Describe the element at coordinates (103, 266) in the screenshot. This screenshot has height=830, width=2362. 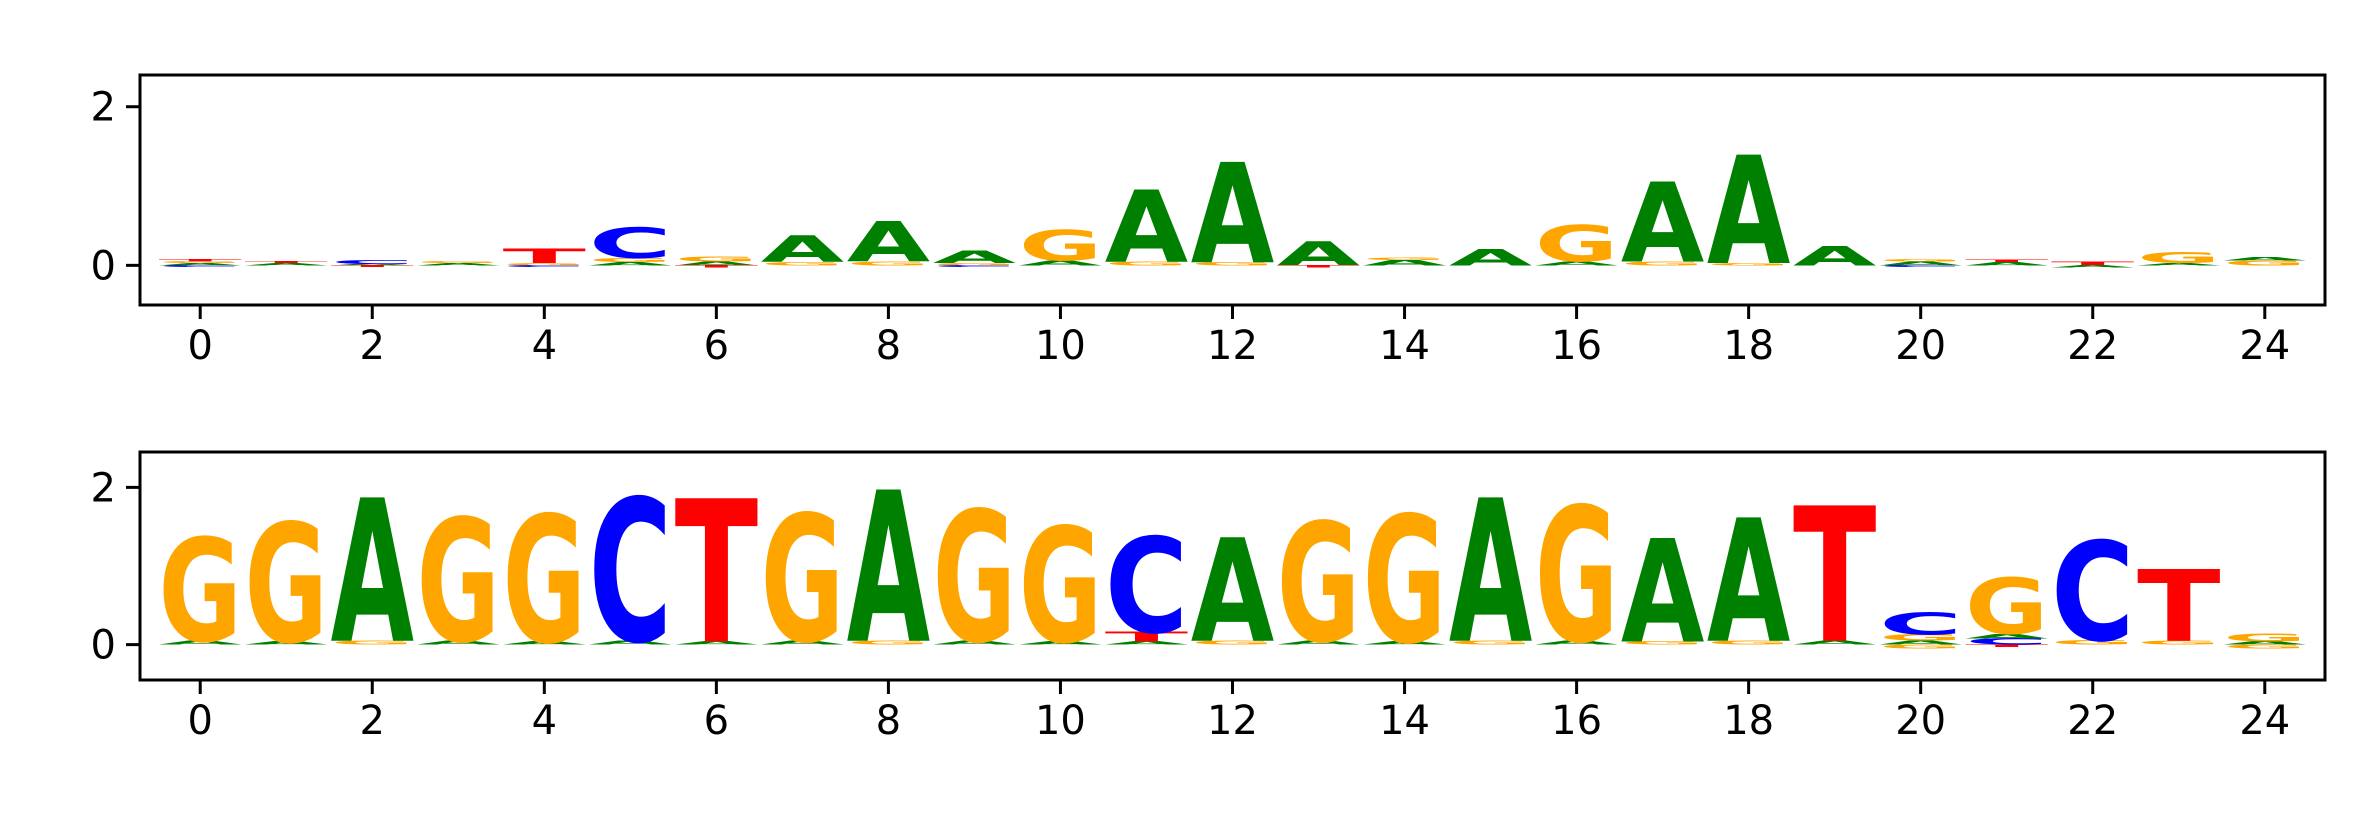
I see `y-tick-label: 0` at that location.